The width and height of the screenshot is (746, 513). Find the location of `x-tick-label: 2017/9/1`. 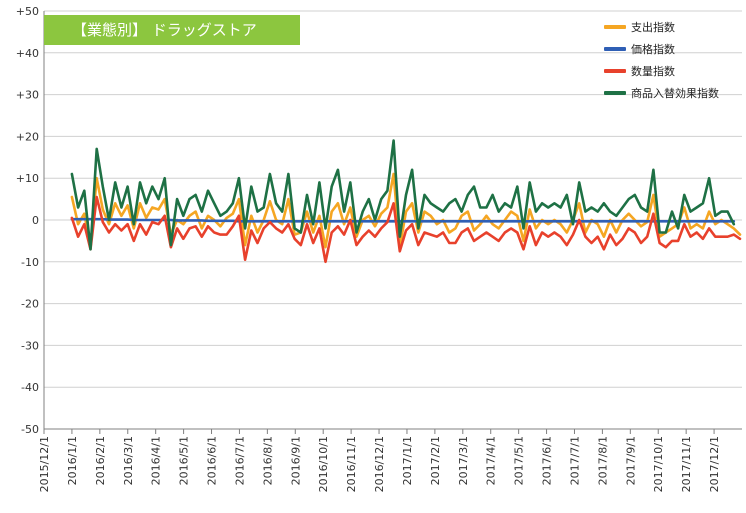

x-tick-label: 2017/9/1 is located at coordinates (630, 460).